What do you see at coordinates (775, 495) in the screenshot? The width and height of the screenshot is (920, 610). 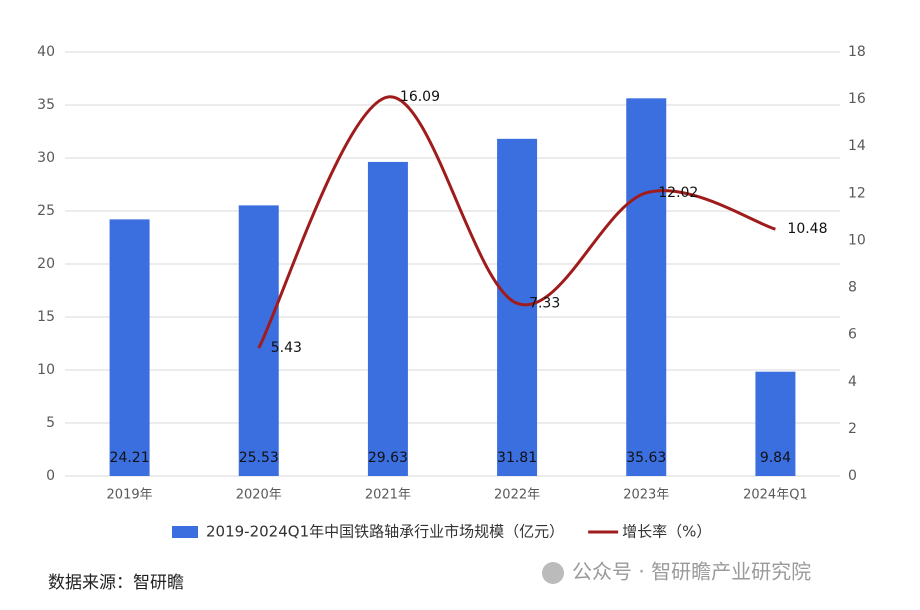 I see `x-tick-label: 2024年Q1` at bounding box center [775, 495].